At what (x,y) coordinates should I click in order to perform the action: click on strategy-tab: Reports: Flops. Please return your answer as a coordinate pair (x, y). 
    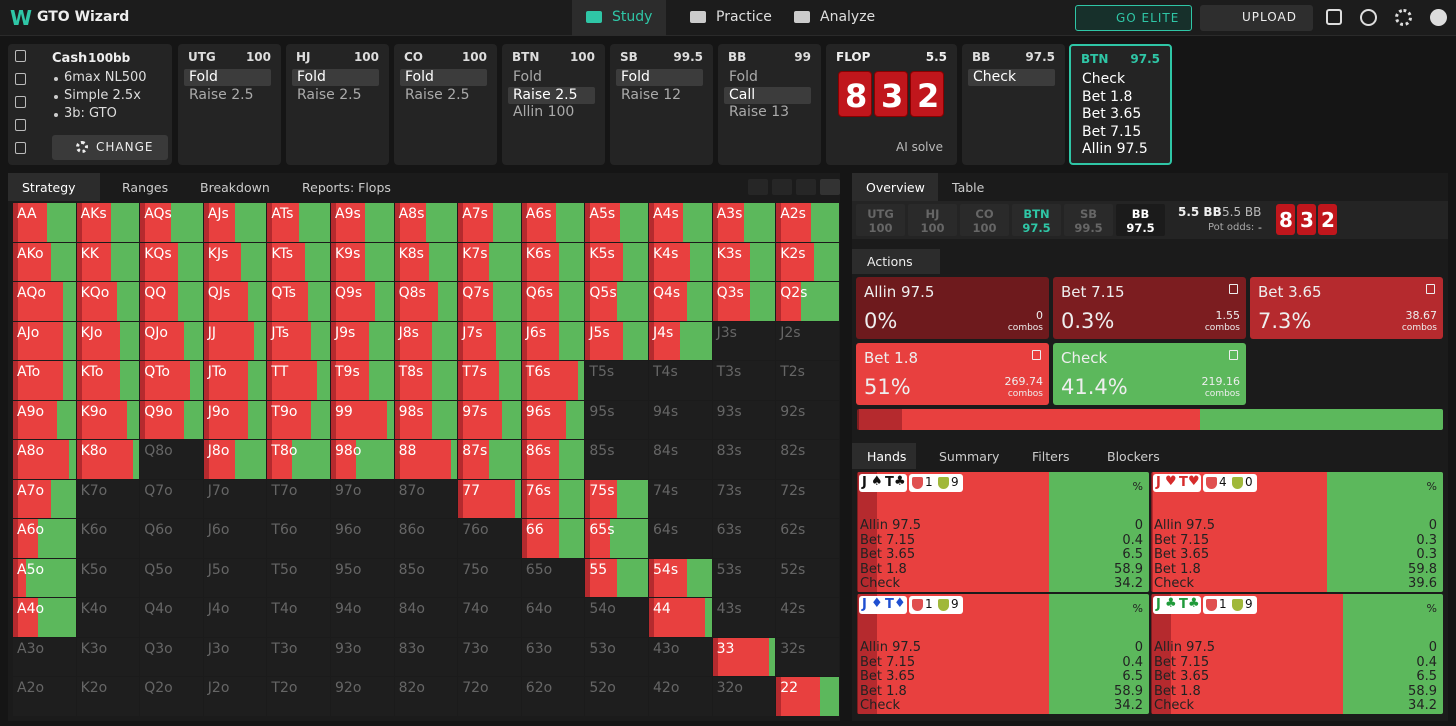
    Looking at the image, I should click on (348, 187).